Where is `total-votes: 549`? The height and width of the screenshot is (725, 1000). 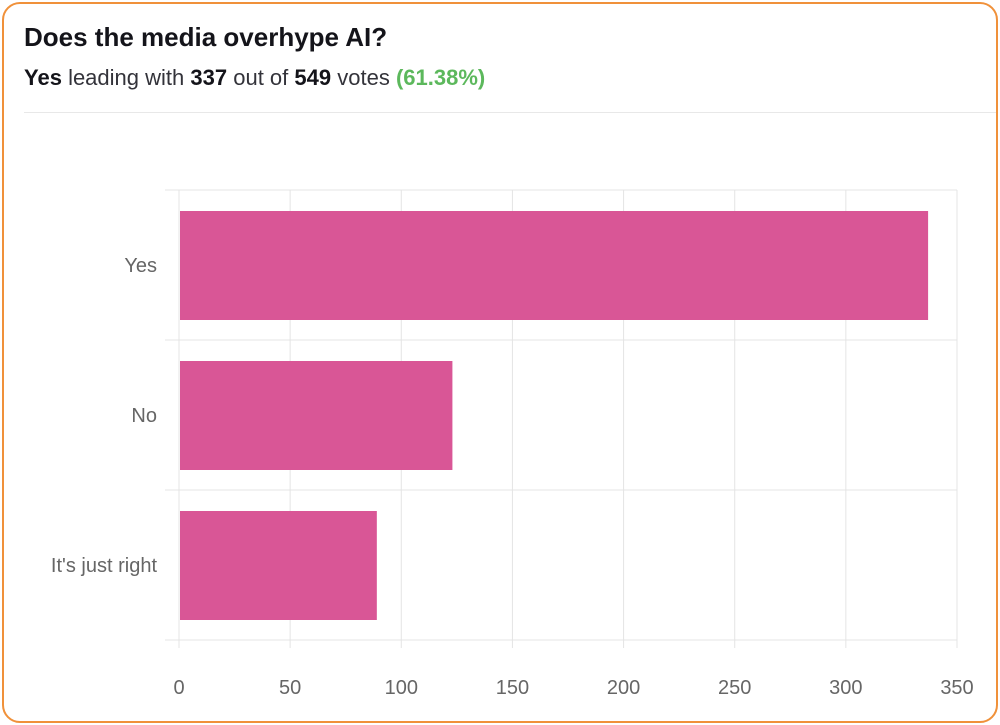 total-votes: 549 is located at coordinates (313, 77).